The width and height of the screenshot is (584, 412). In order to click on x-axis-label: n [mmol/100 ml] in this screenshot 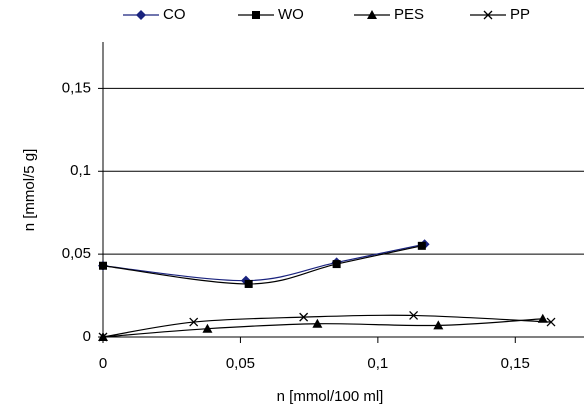, I will do `click(330, 396)`.